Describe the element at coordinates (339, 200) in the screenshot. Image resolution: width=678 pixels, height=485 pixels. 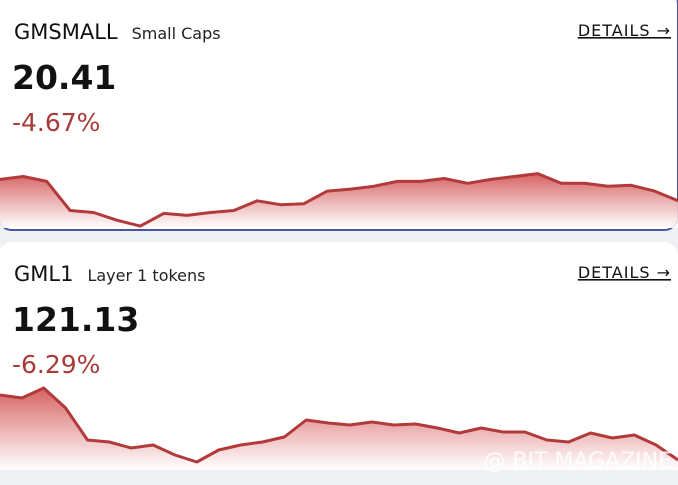
I see `sparkline-line` at that location.